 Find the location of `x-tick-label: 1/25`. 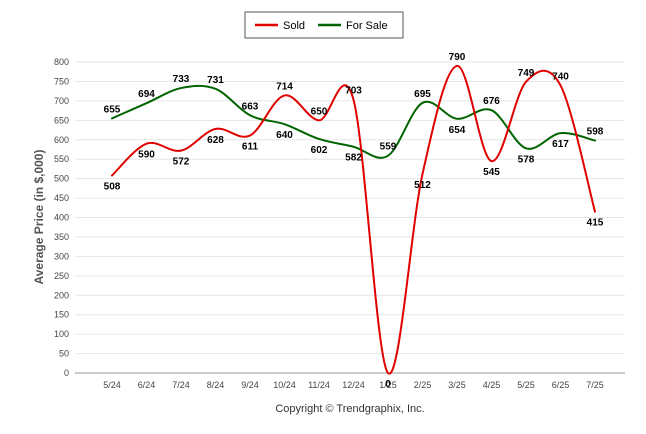

x-tick-label: 1/25 is located at coordinates (388, 385).